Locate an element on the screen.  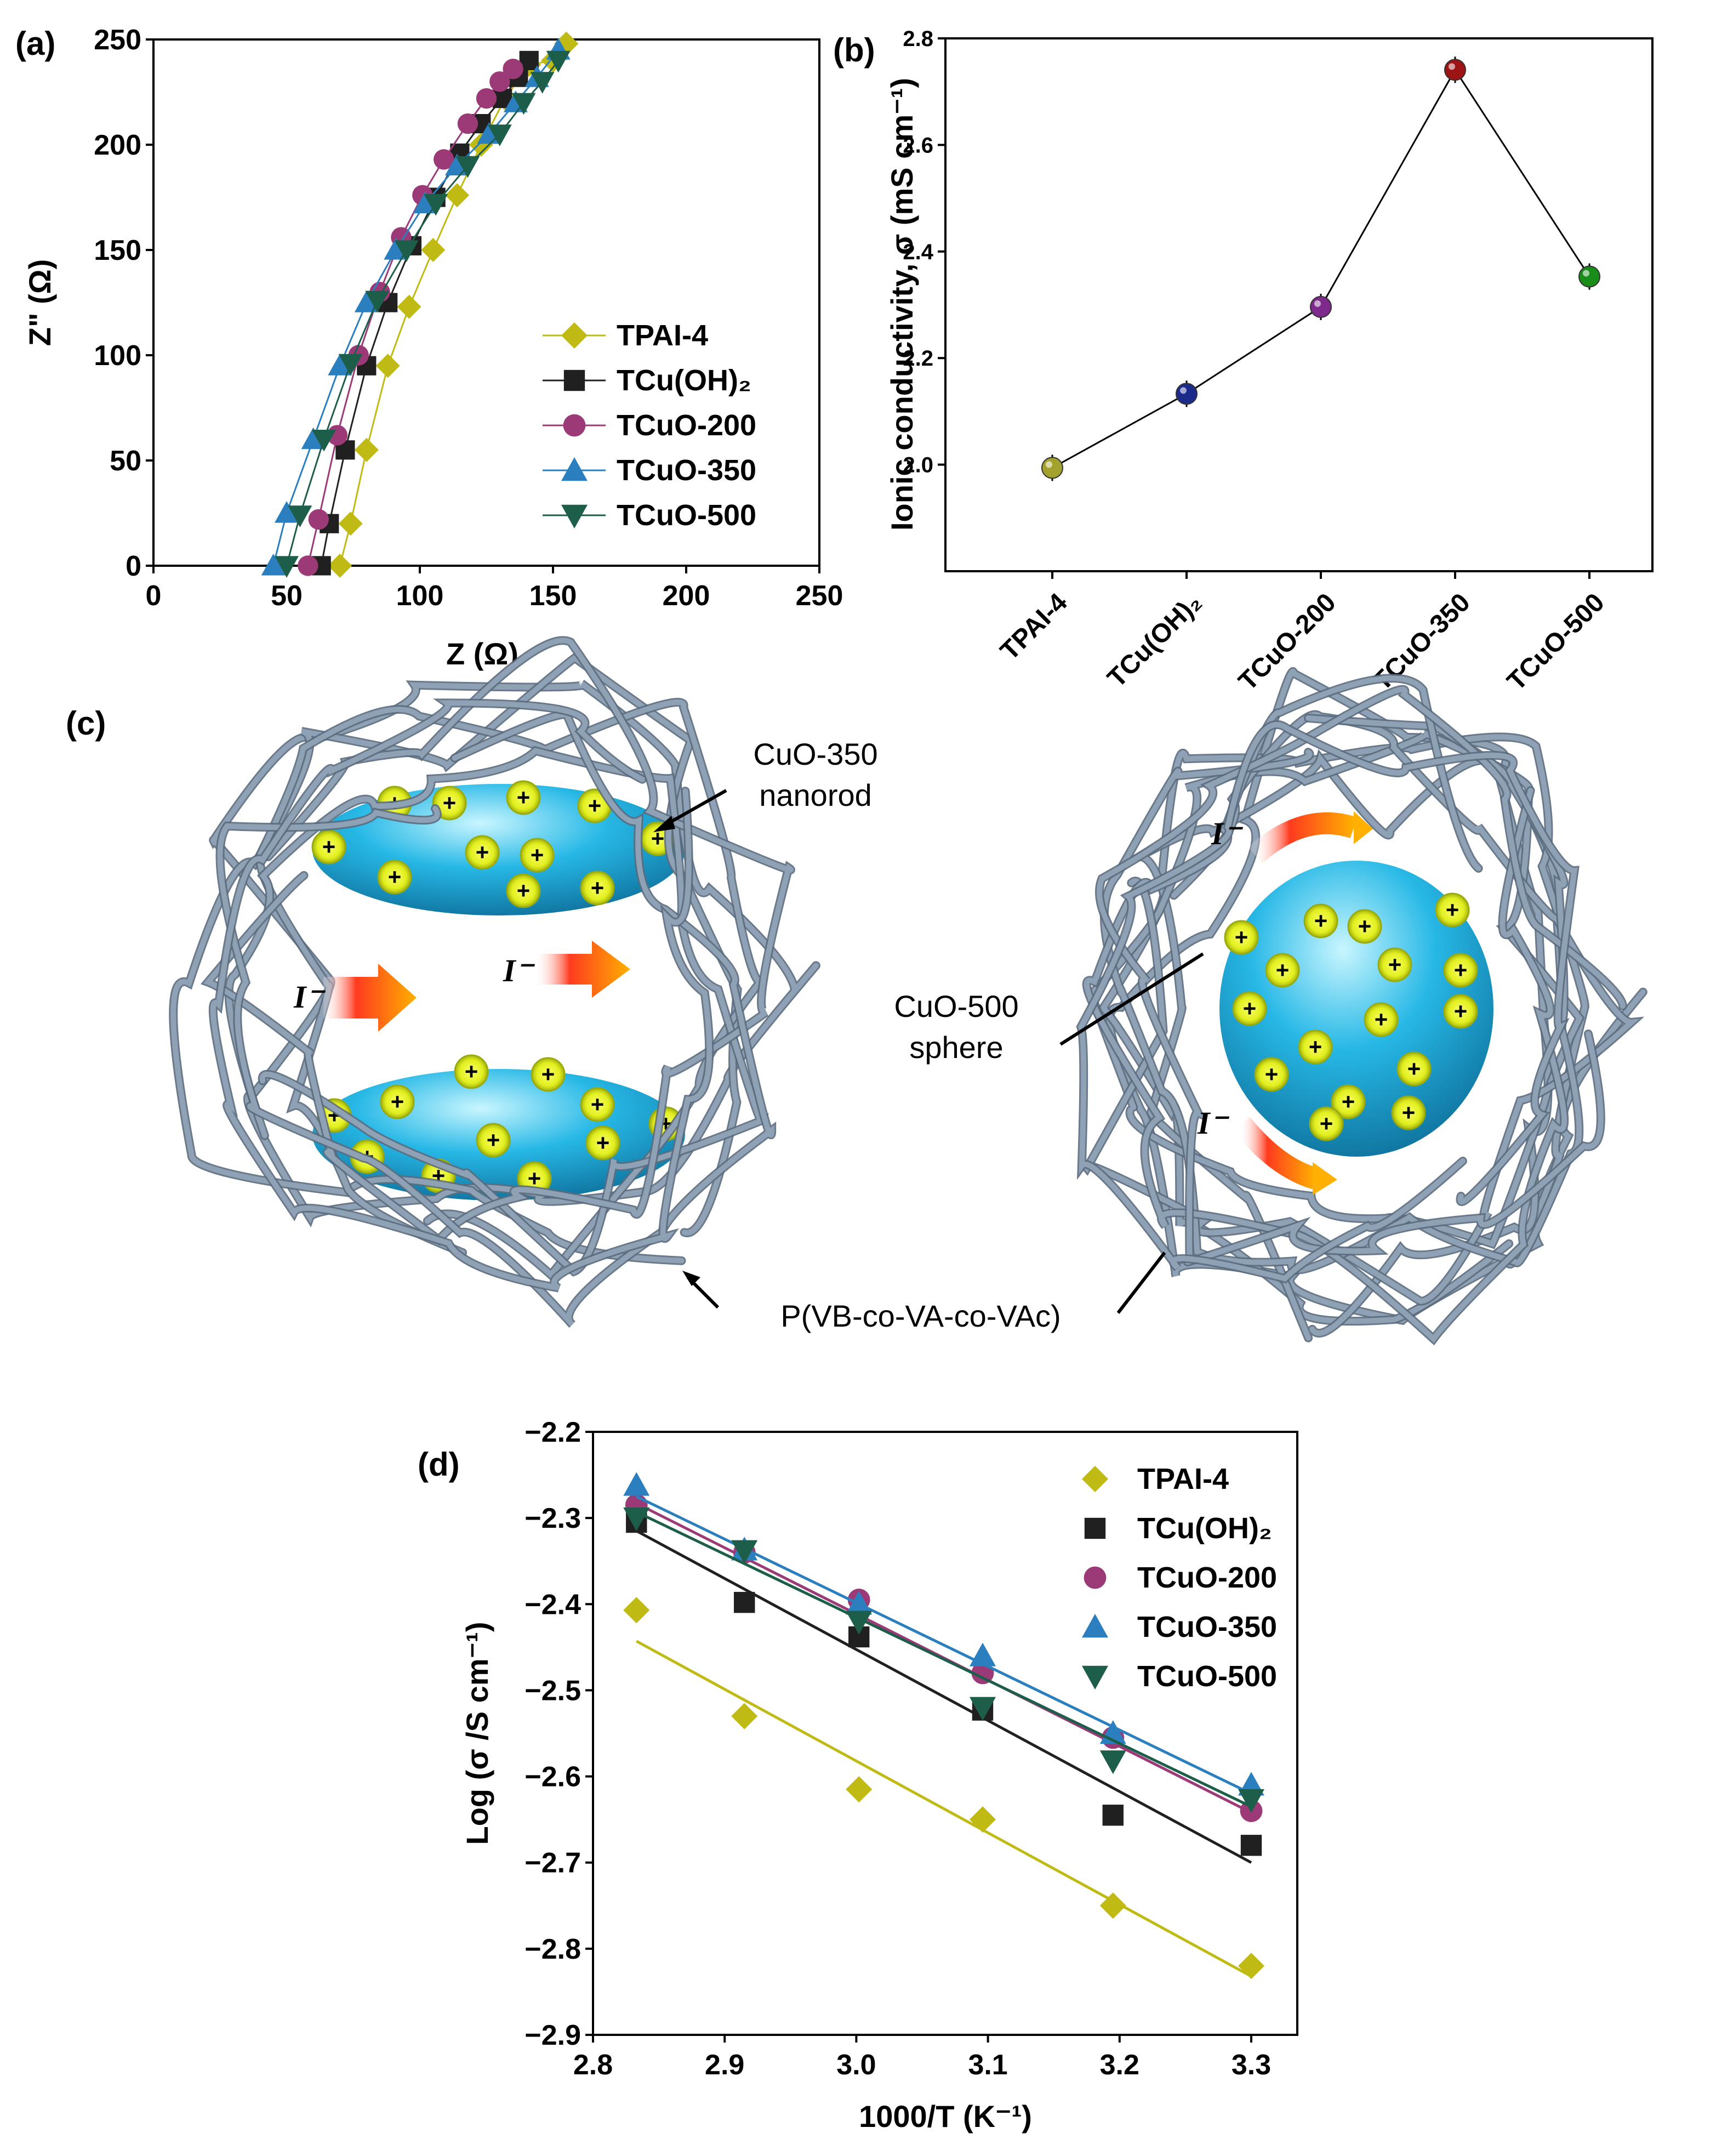
sphere-label-2: sphere is located at coordinates (956, 1047).